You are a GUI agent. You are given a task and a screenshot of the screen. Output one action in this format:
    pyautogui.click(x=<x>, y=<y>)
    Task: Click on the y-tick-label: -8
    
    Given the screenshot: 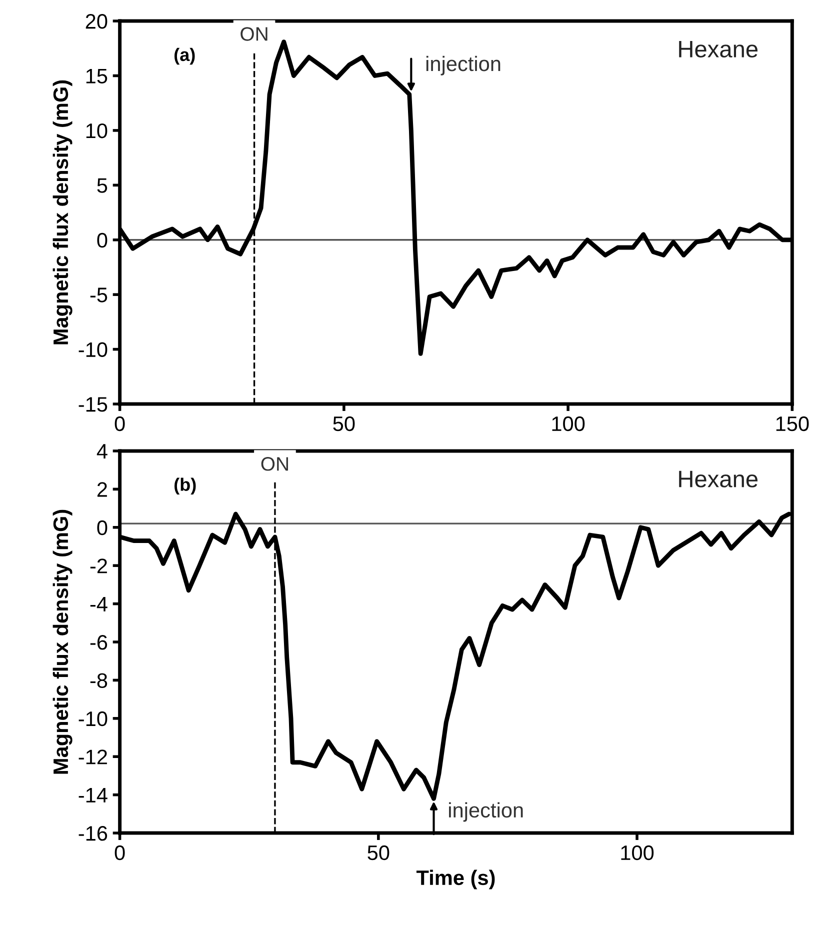 What is the action you would take?
    pyautogui.click(x=99, y=680)
    